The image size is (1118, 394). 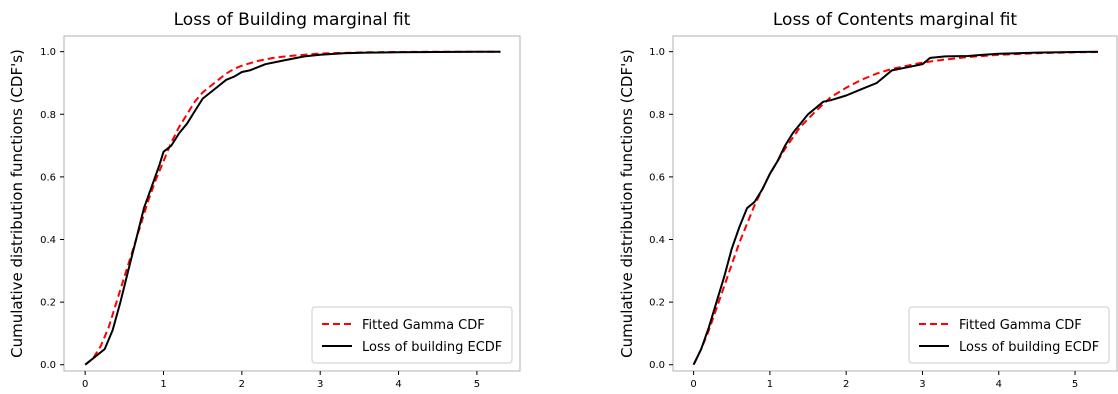 I want to click on chart-title: Loss of Building marginal fit, so click(x=292, y=20).